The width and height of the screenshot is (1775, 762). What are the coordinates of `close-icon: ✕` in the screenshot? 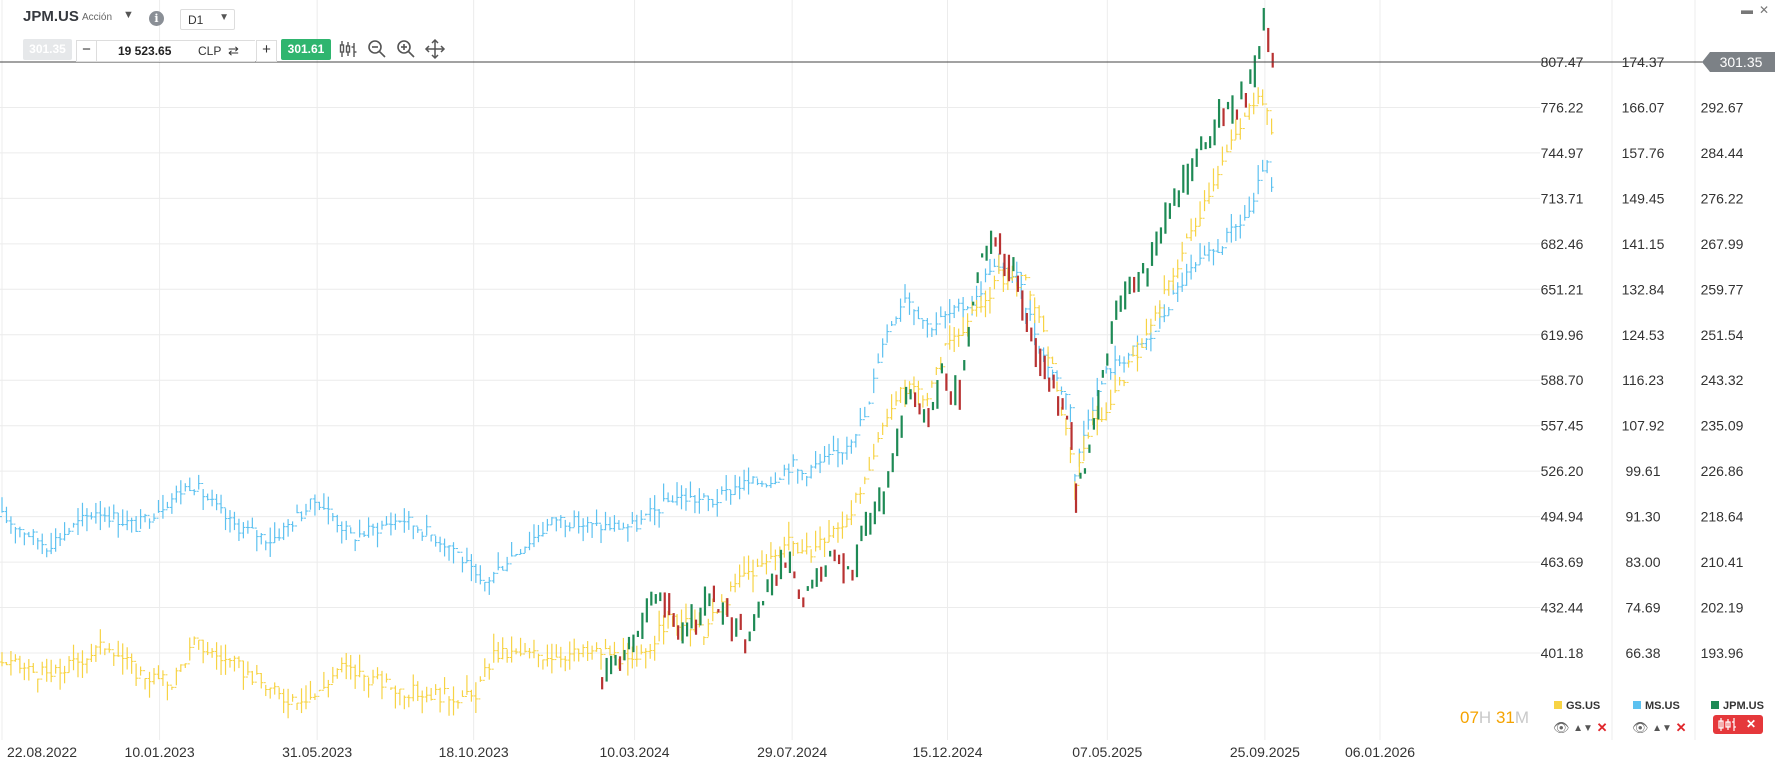 It's located at (1764, 10).